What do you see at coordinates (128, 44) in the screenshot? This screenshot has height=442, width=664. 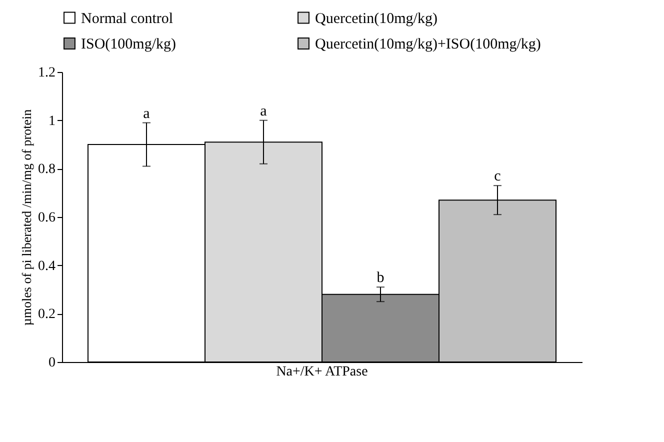 I see `legend-label: ISO(100mg/kg)` at bounding box center [128, 44].